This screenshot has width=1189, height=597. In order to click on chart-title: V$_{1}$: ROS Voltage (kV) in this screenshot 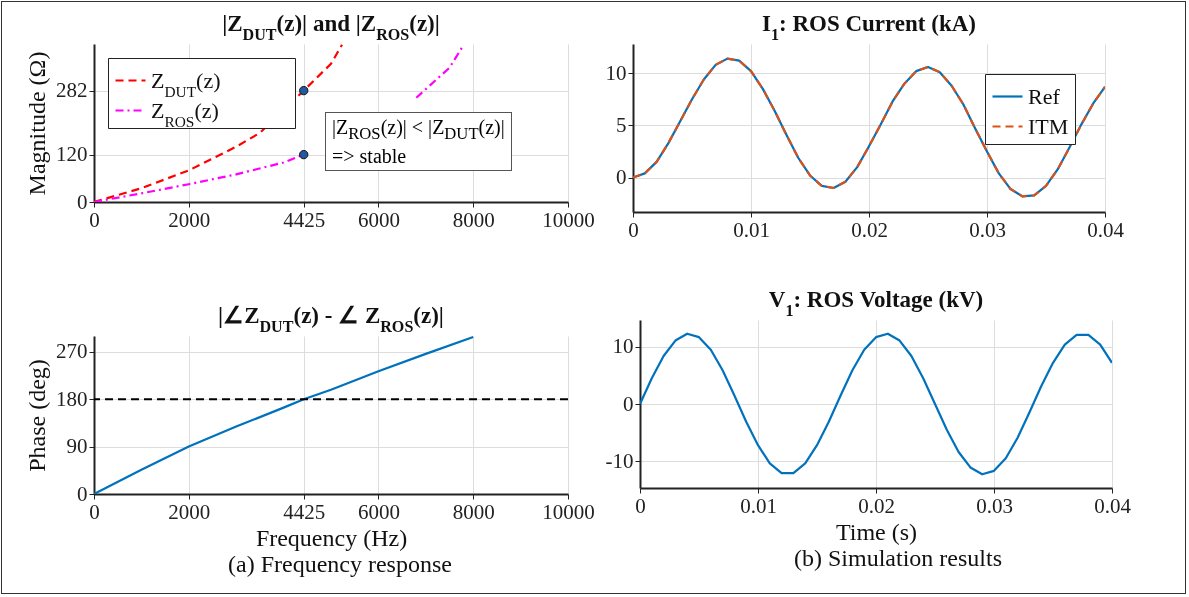, I will do `click(876, 303)`.